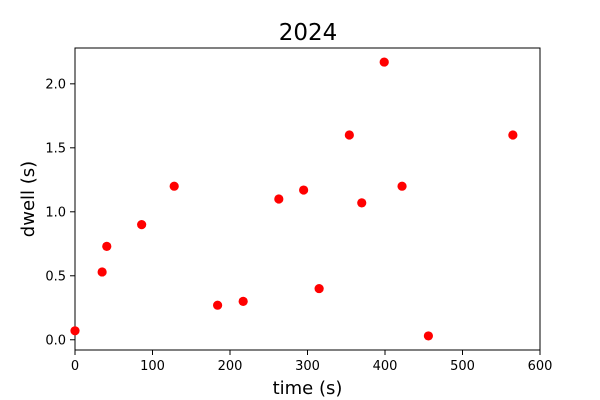  What do you see at coordinates (307, 366) in the screenshot?
I see `x-tick-label: 300` at bounding box center [307, 366].